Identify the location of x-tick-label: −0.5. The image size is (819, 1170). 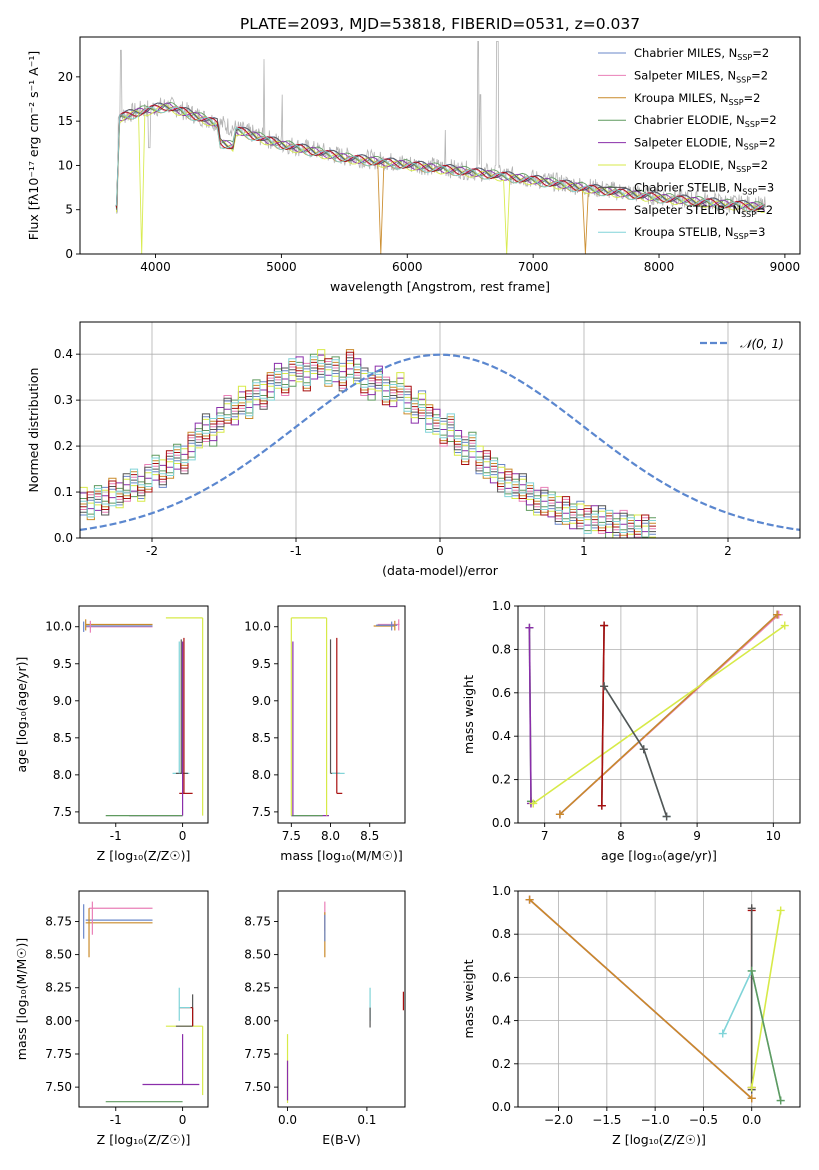
(703, 1120).